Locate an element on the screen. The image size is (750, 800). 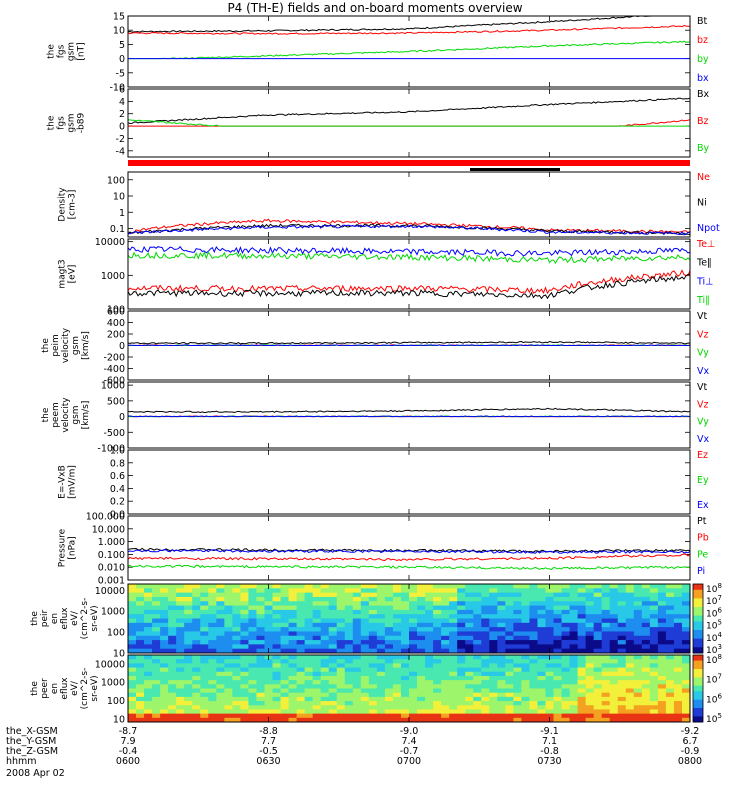
series-line-Vt is located at coordinates (409, 342).